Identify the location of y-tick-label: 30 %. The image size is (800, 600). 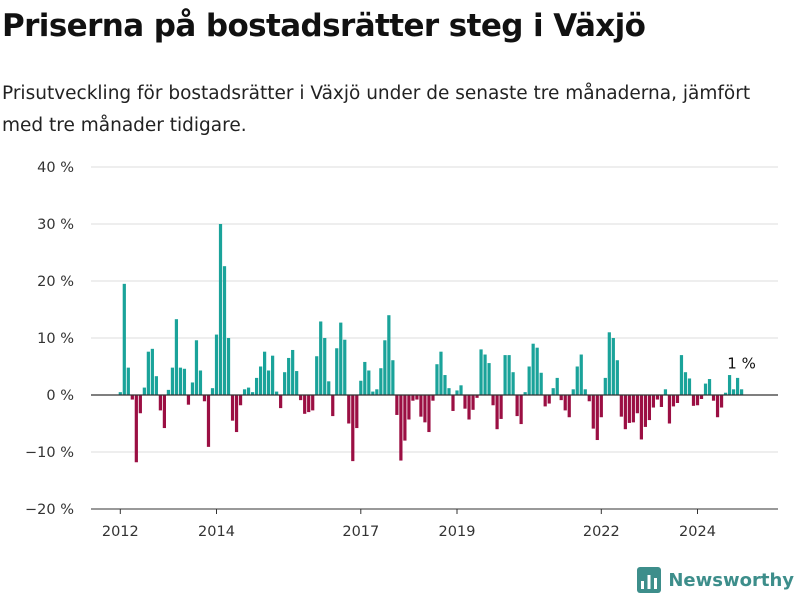
(55, 225).